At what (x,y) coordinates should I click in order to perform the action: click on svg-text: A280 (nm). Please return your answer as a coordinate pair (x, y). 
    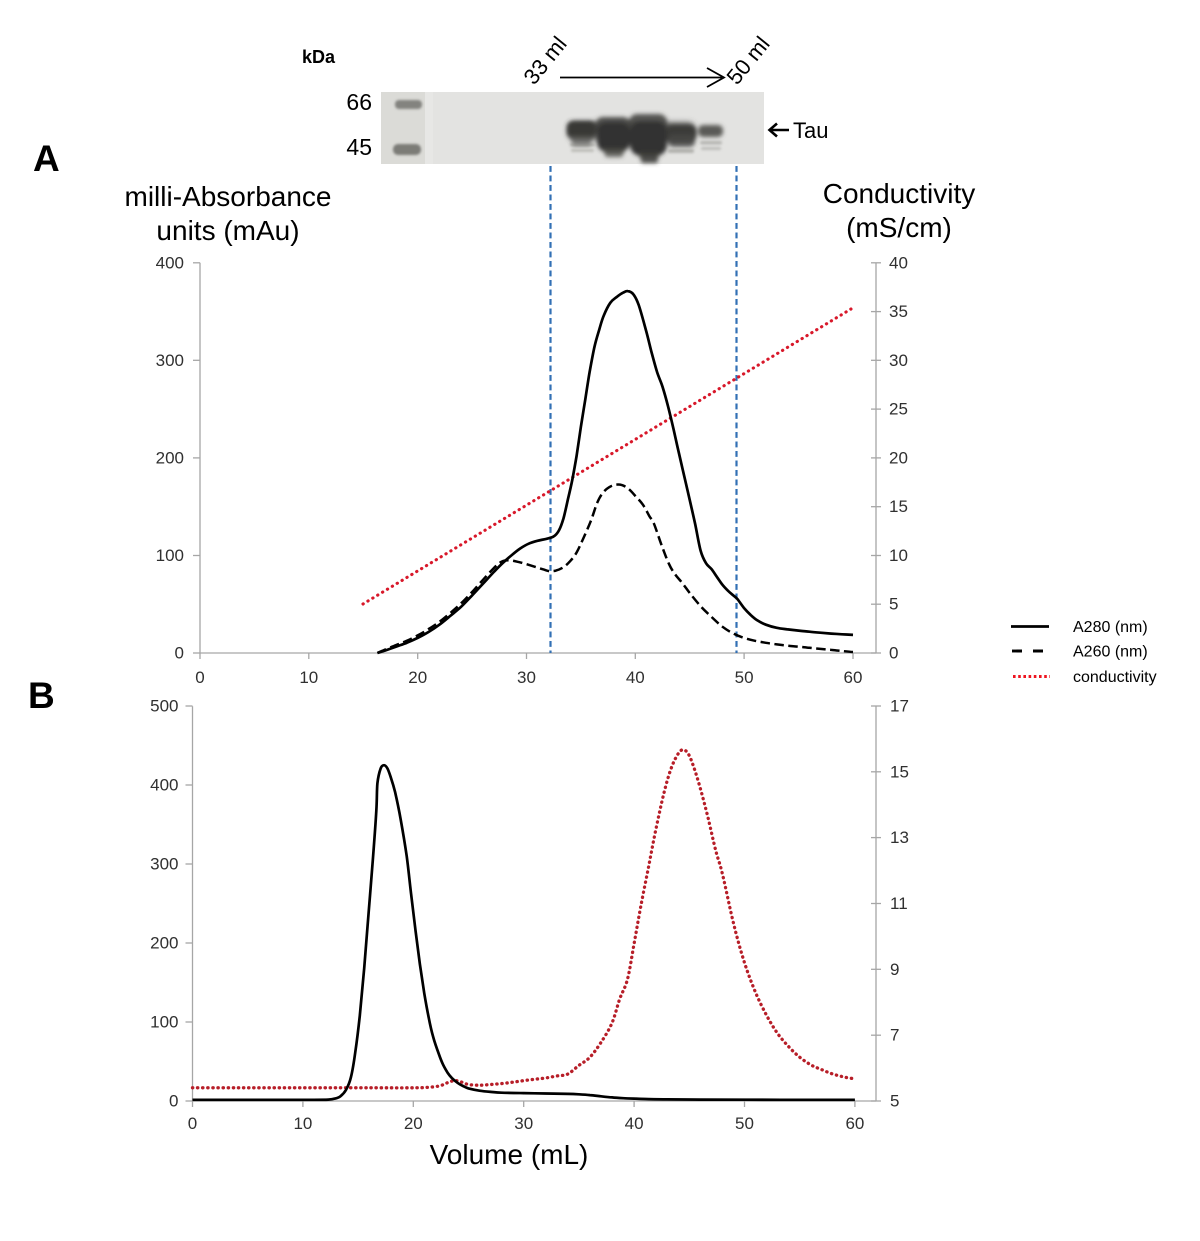
    Looking at the image, I should click on (1110, 627).